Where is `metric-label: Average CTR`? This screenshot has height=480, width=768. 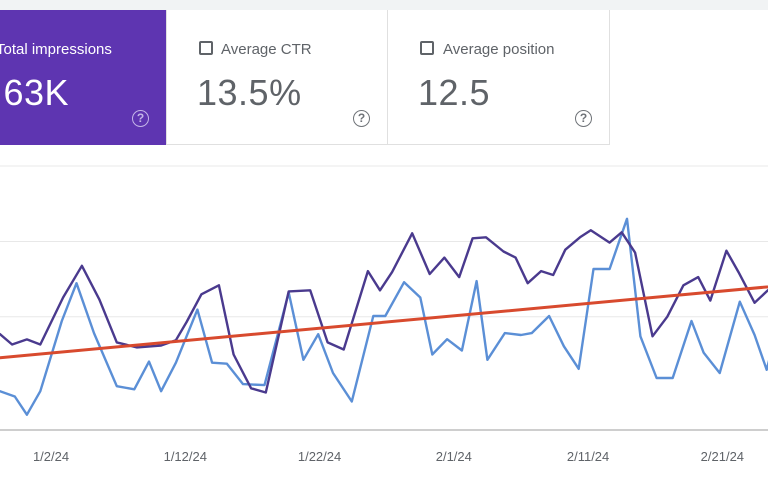
metric-label: Average CTR is located at coordinates (266, 49).